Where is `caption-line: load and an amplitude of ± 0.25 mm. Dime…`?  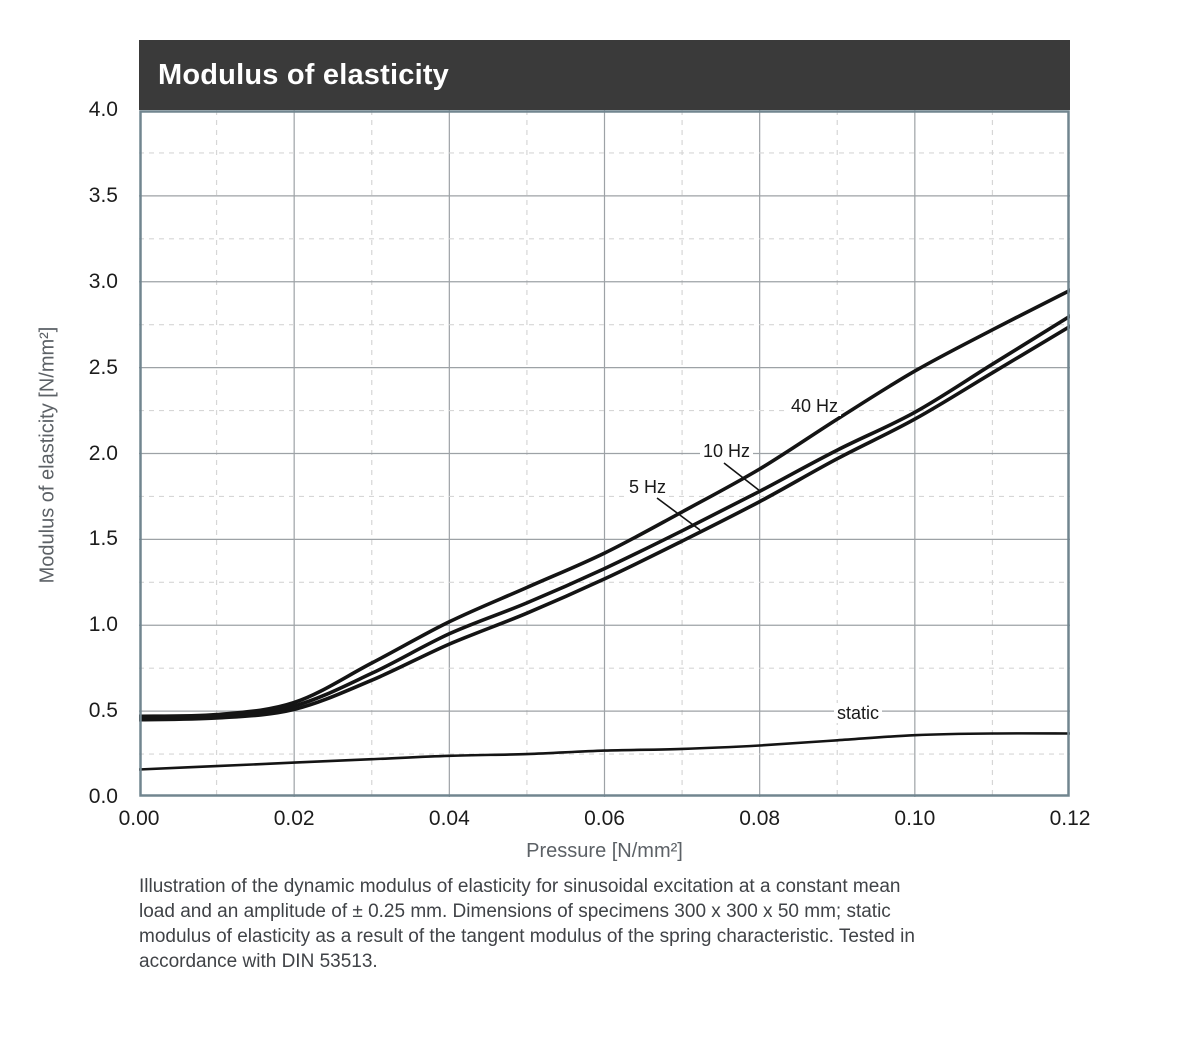
caption-line: load and an amplitude of ± 0.25 mm. Dime… is located at coordinates (515, 911).